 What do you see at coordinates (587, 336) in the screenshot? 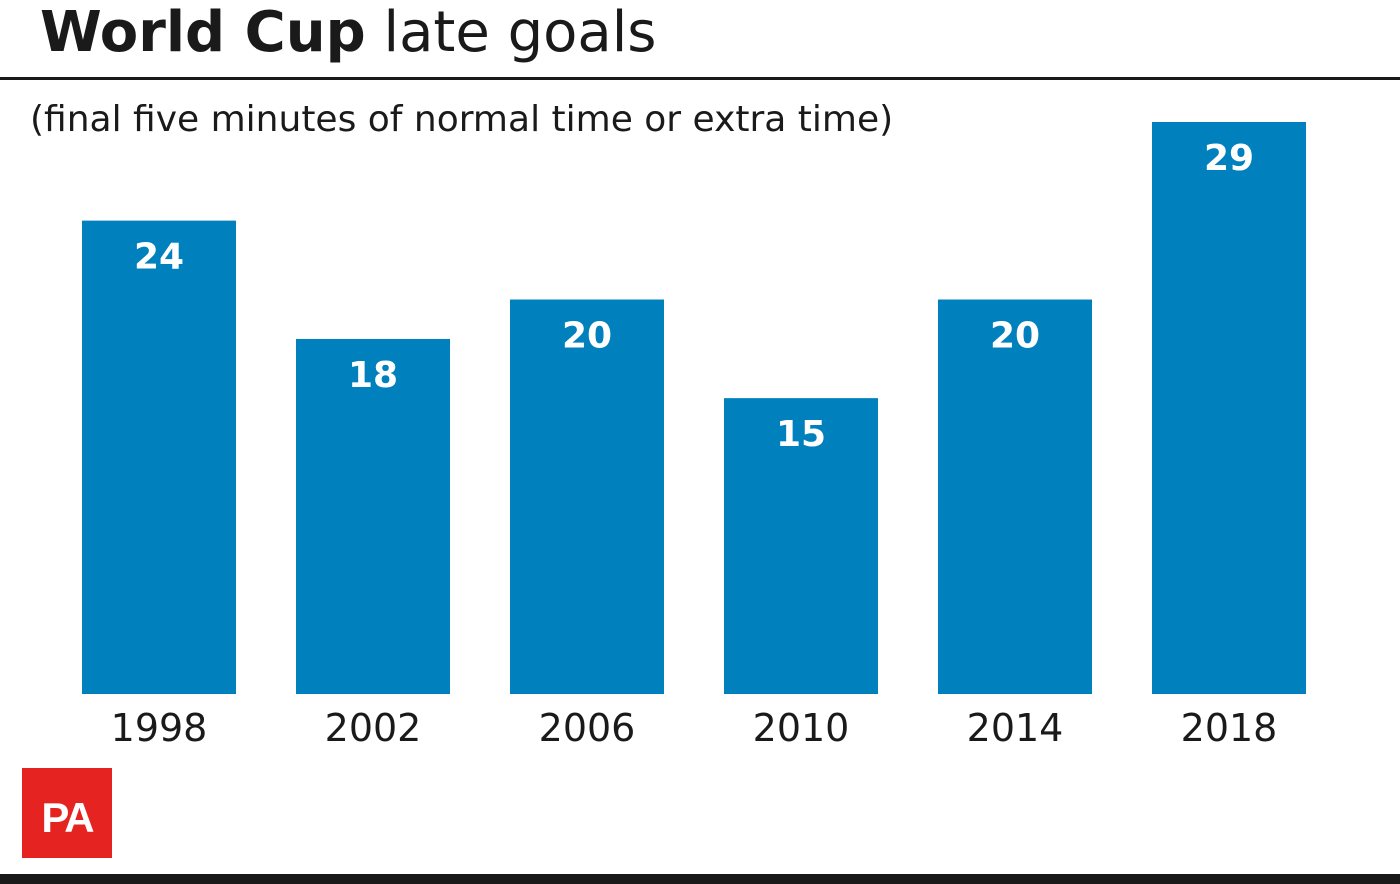
I see `bar-value-label-2006: 20` at bounding box center [587, 336].